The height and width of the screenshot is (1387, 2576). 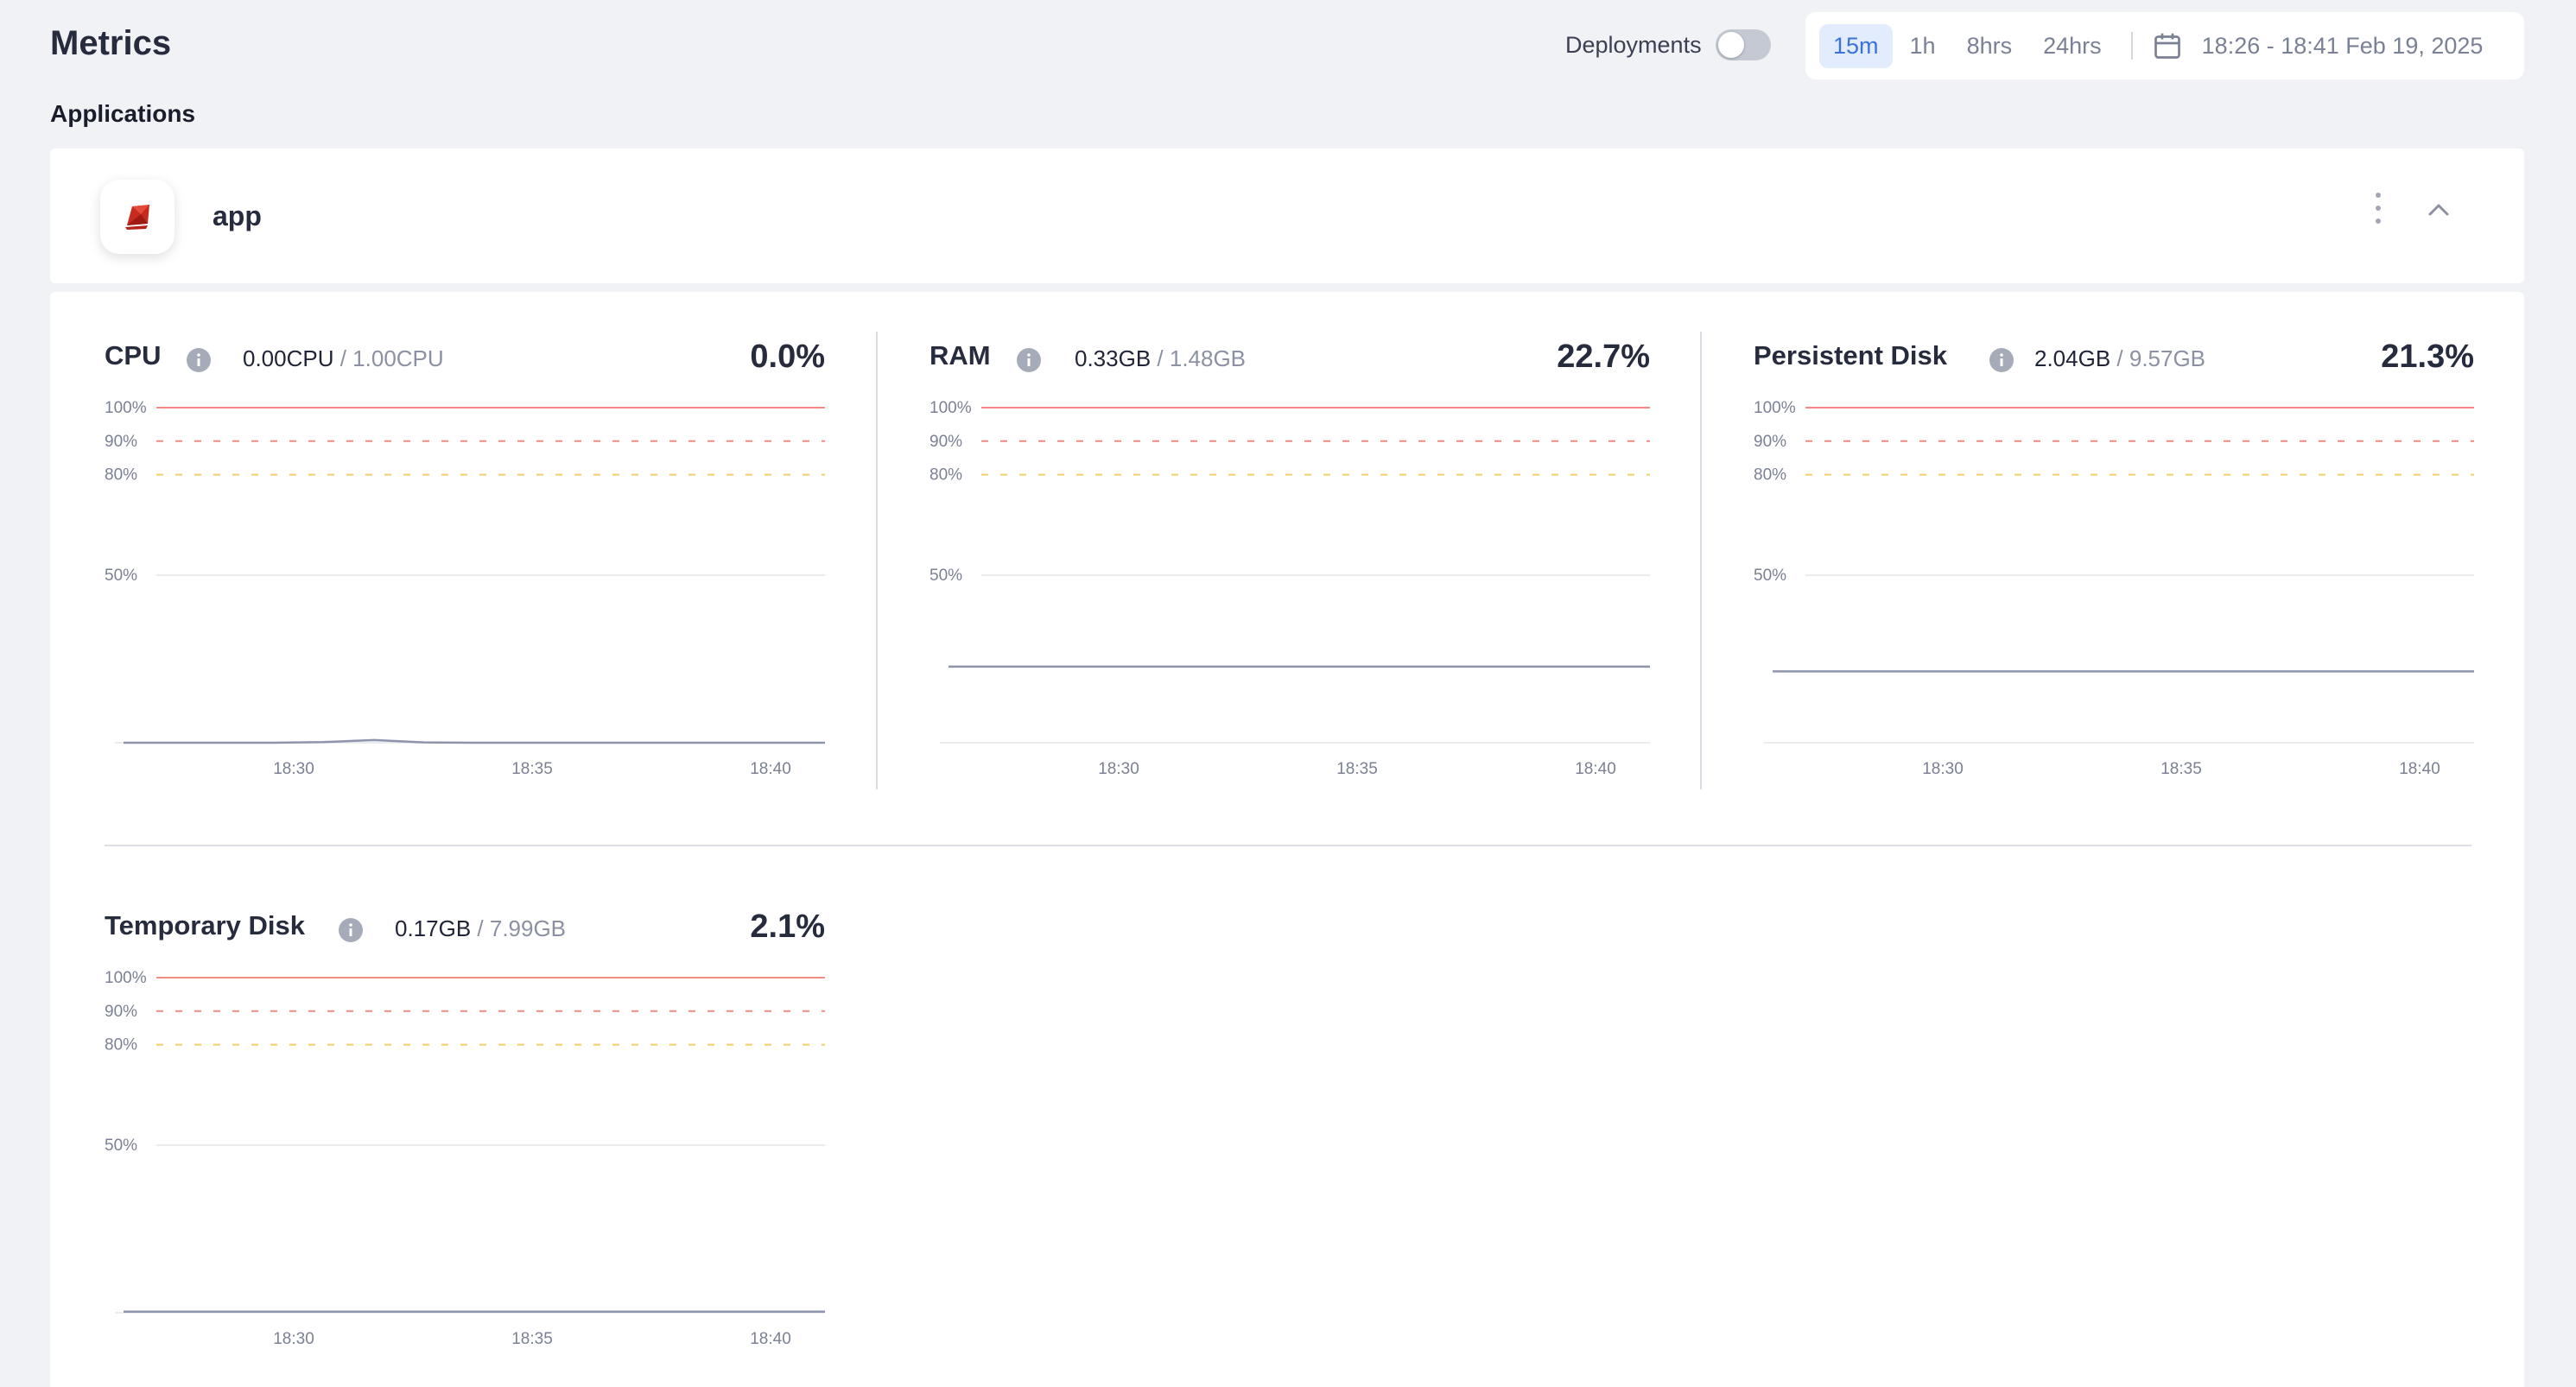 What do you see at coordinates (2342, 46) in the screenshot?
I see `date-range-text: 18:26 - 18:41 Feb 19, 2025` at bounding box center [2342, 46].